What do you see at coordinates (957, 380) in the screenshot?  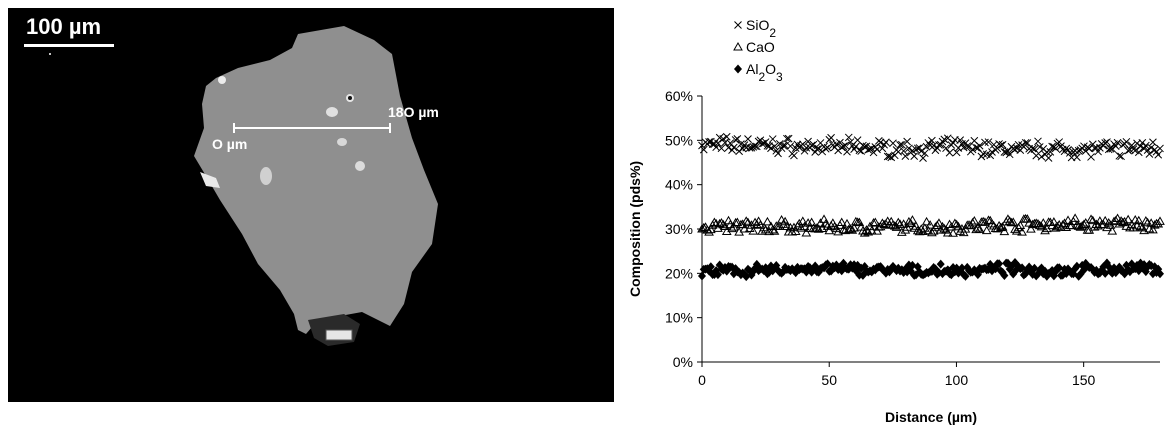 I see `x-tick-label: 100` at bounding box center [957, 380].